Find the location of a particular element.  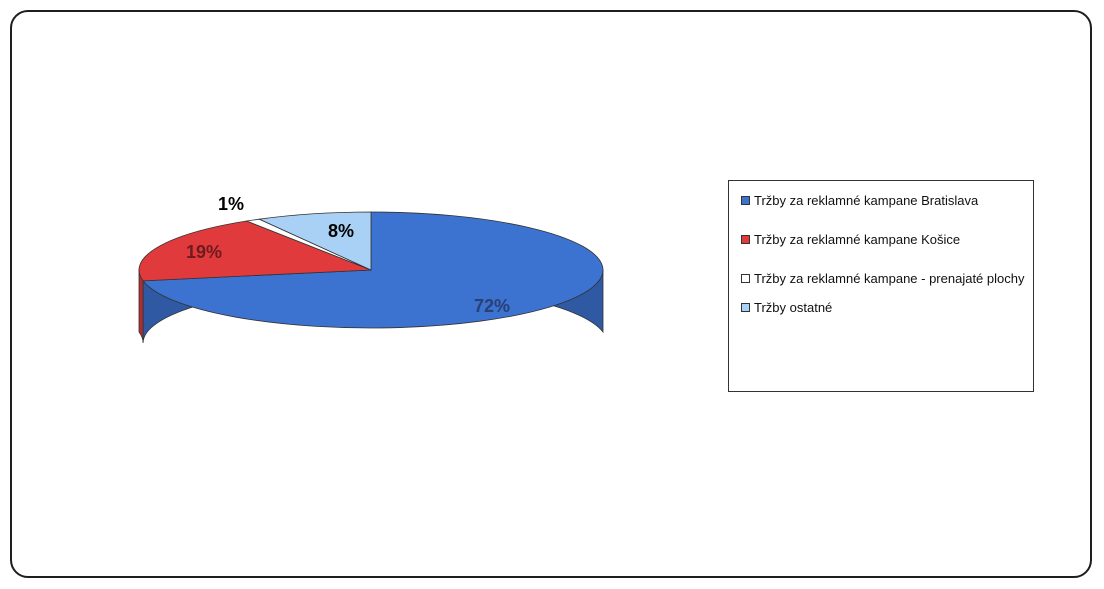

pct-label-bratislava: 72% is located at coordinates (492, 306).